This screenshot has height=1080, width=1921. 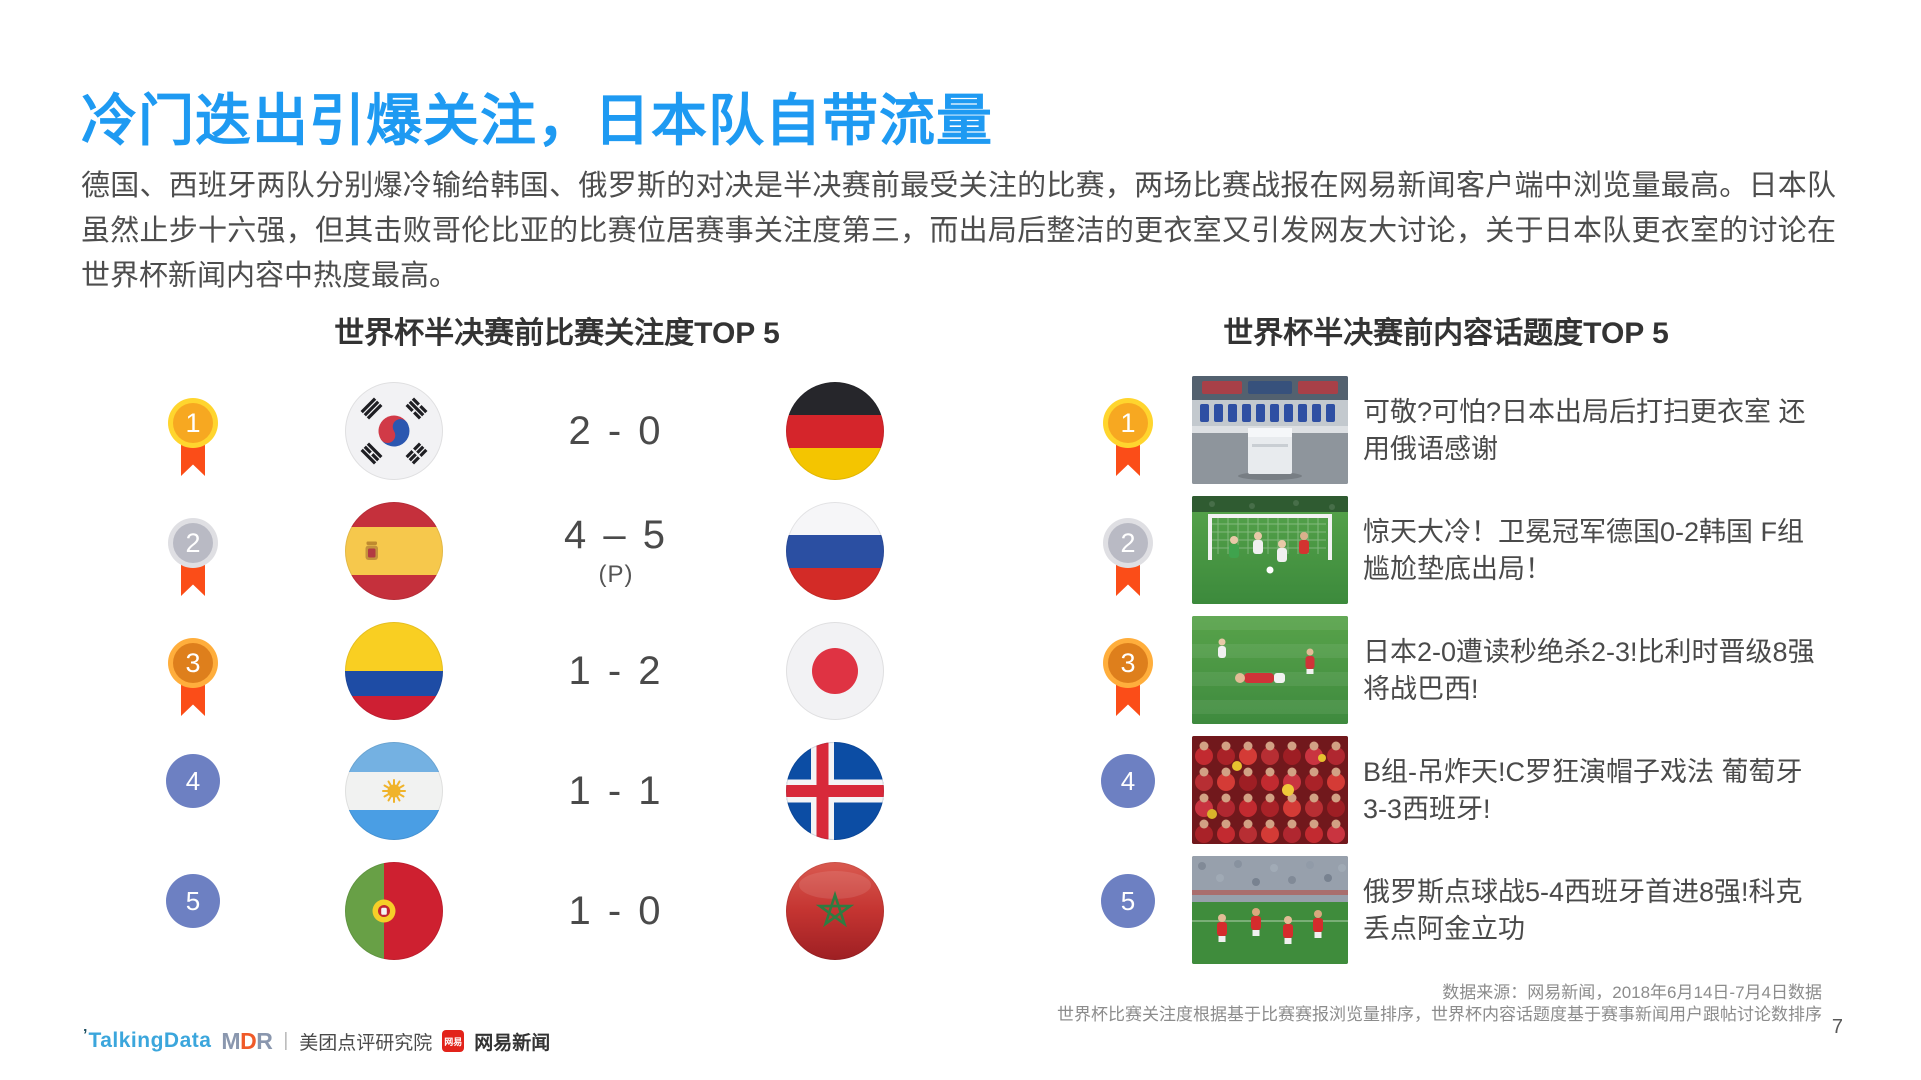 I want to click on japan-belgium-pitch-photo, so click(x=1270, y=670).